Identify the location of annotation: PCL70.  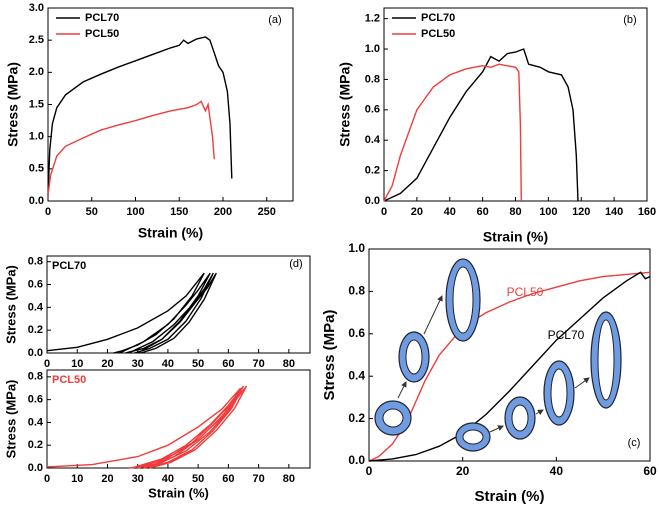
(566, 335).